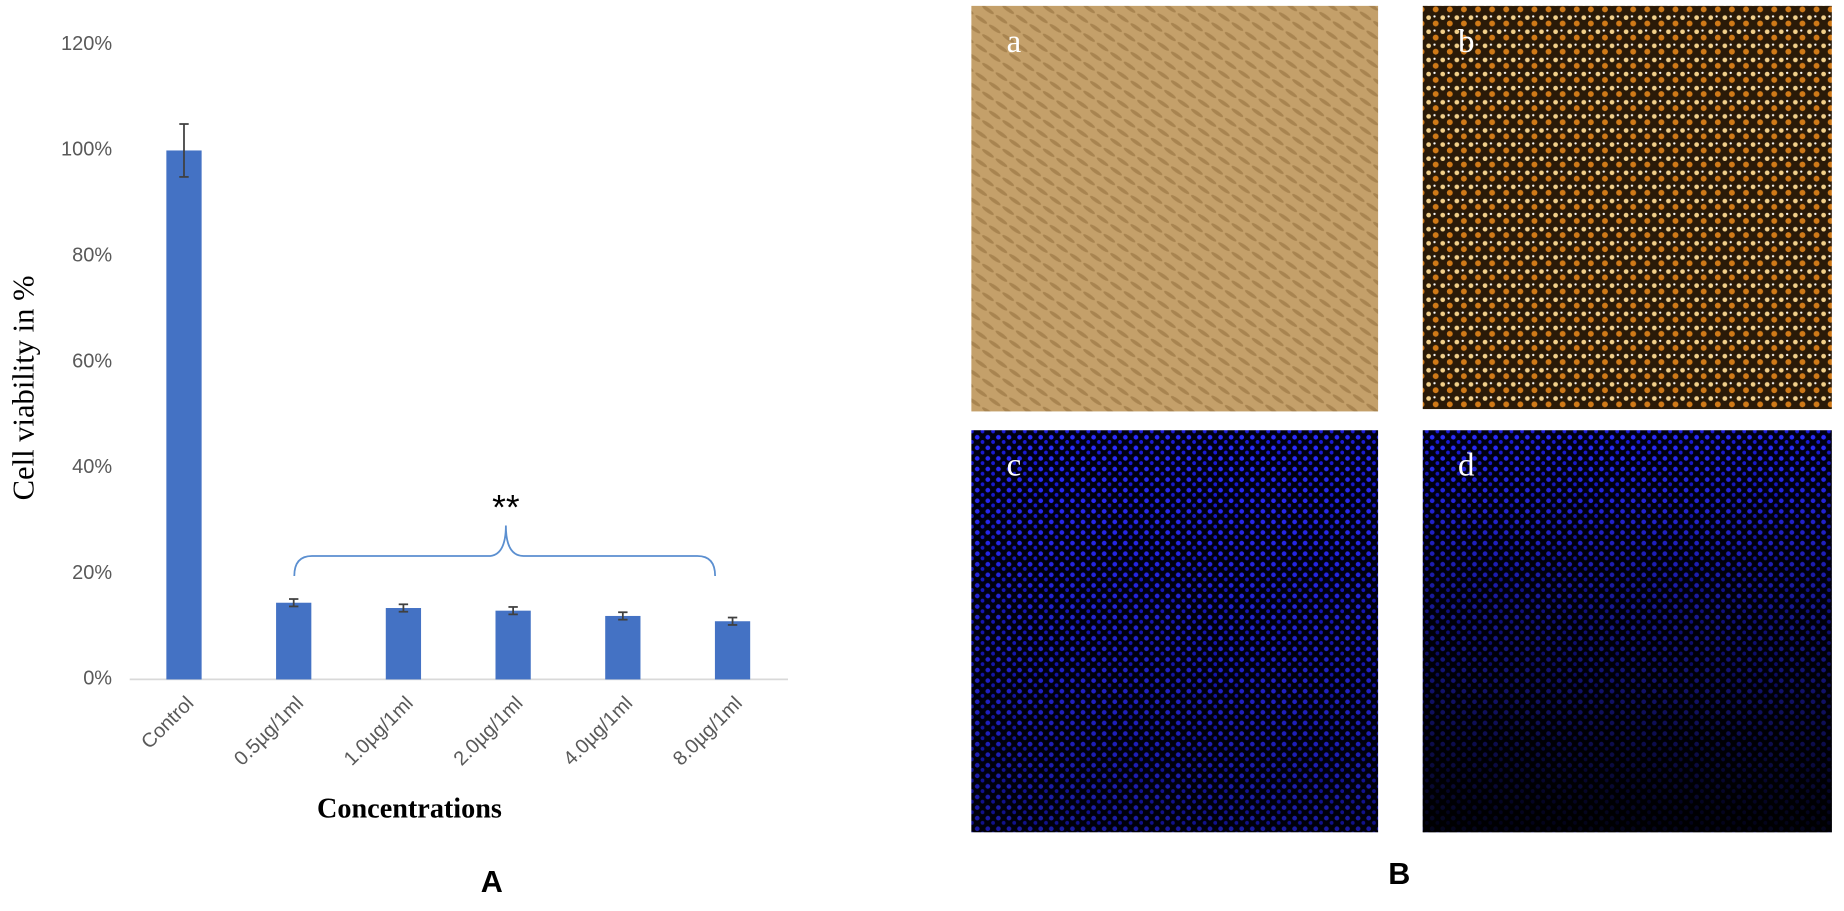  What do you see at coordinates (492, 882) in the screenshot?
I see `panel-label: A` at bounding box center [492, 882].